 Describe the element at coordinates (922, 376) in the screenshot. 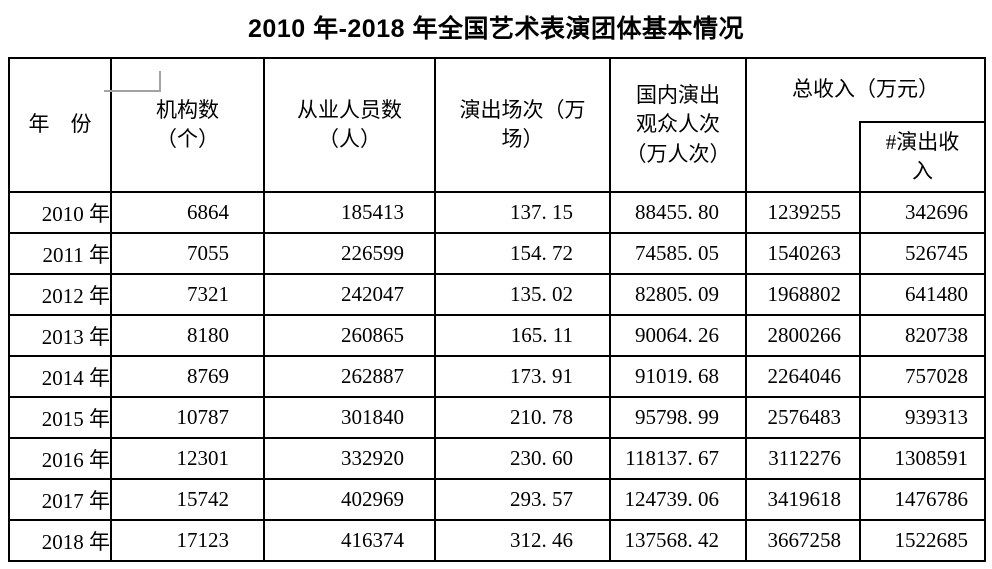

I see `cell-performance-income: 757028` at that location.